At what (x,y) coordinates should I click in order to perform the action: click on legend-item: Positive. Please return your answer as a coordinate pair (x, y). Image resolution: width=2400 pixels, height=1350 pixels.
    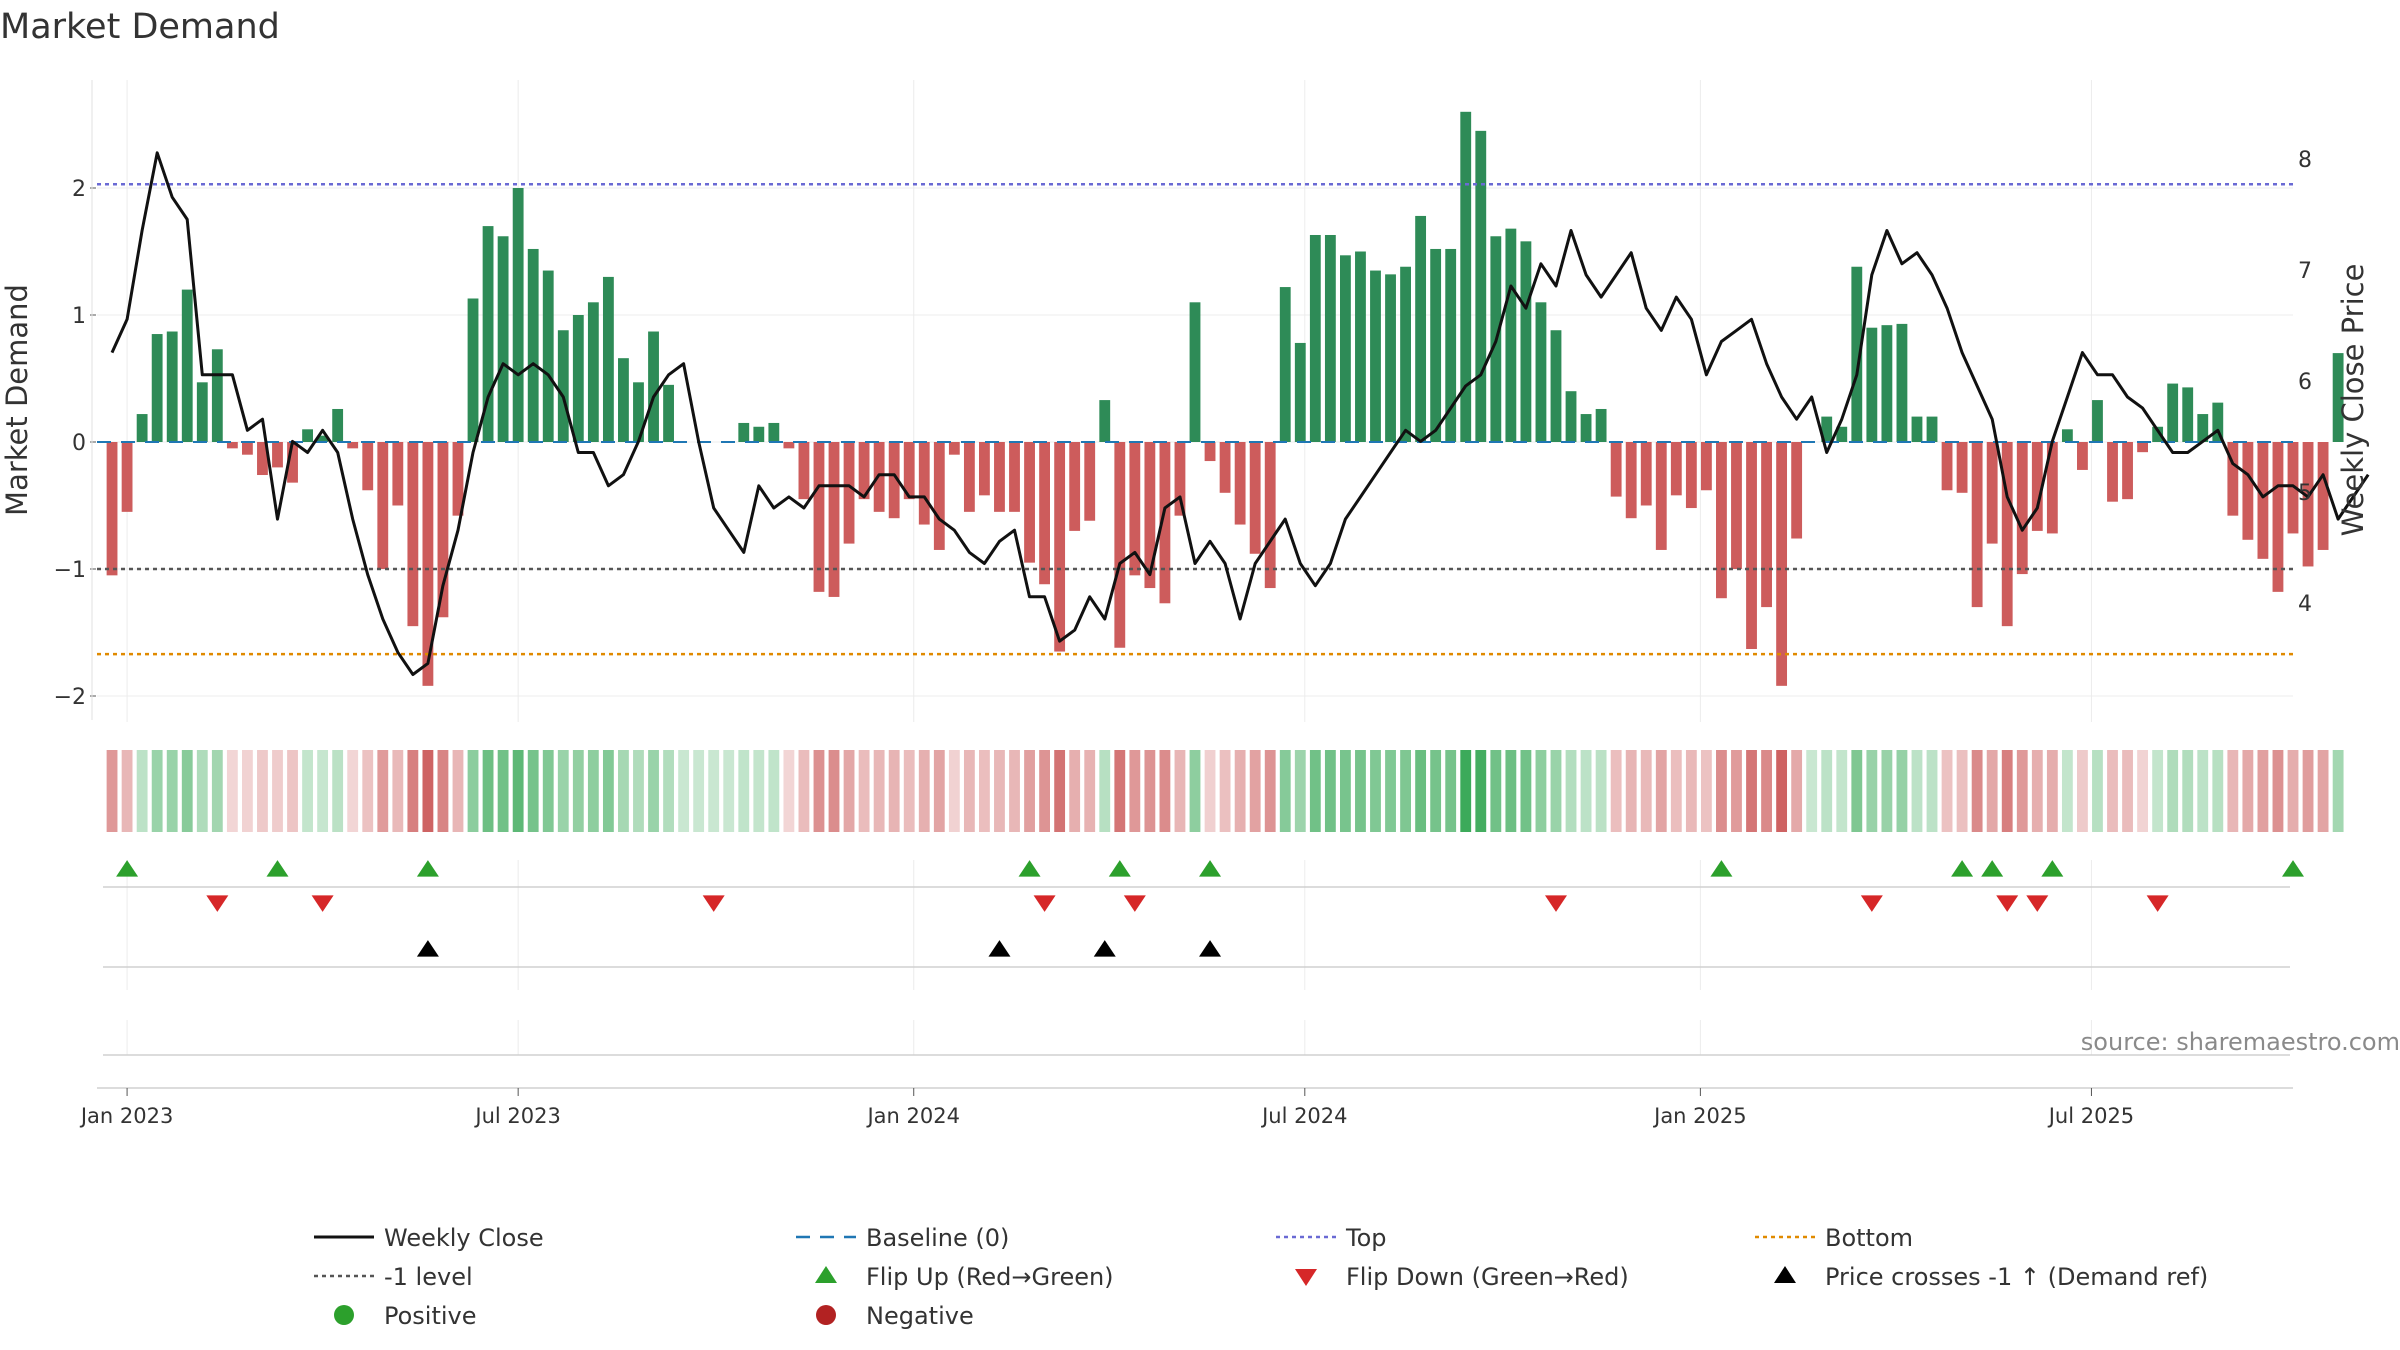
    Looking at the image, I should click on (405, 1316).